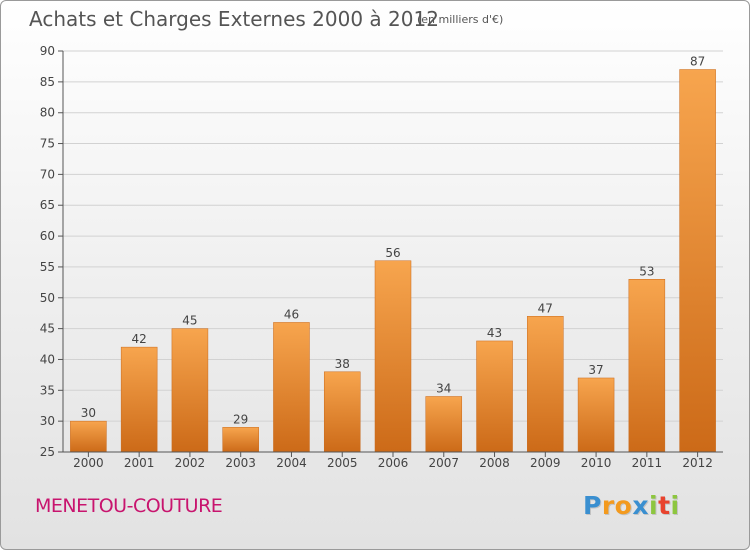  I want to click on bar-value-label: 37, so click(595, 370).